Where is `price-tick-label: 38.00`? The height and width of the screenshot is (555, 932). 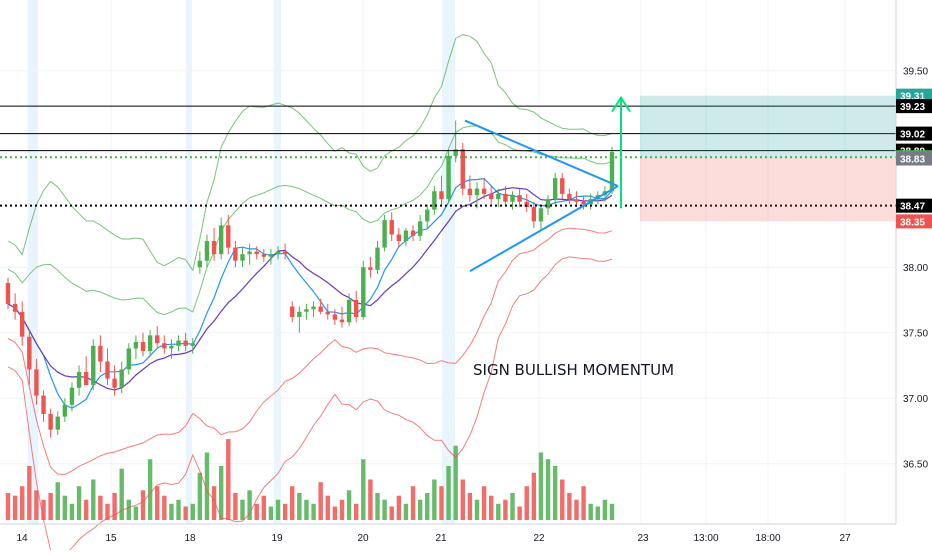 price-tick-label: 38.00 is located at coordinates (915, 268).